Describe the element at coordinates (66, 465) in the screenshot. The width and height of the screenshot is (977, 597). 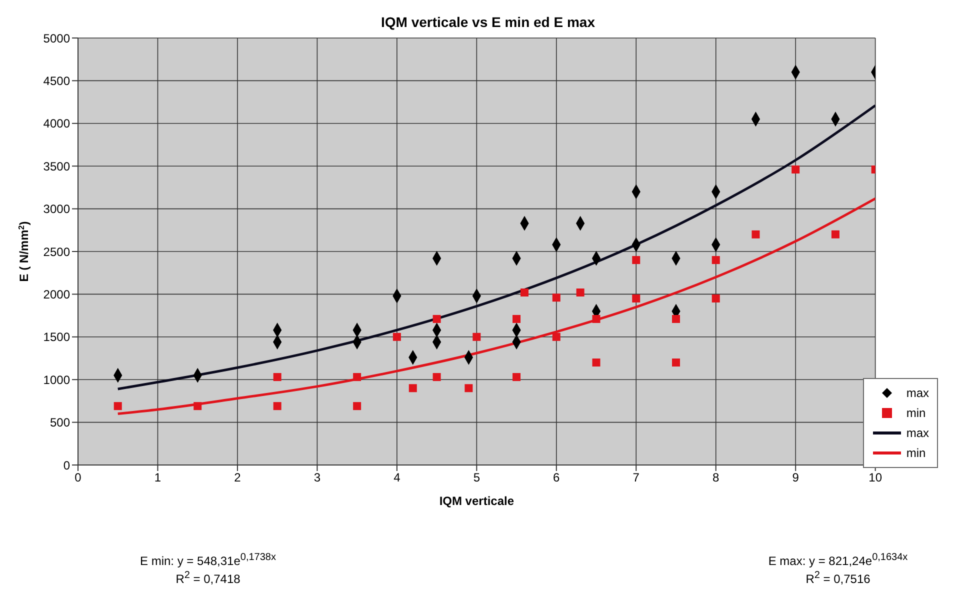
I see `y-tick-label: 0` at that location.